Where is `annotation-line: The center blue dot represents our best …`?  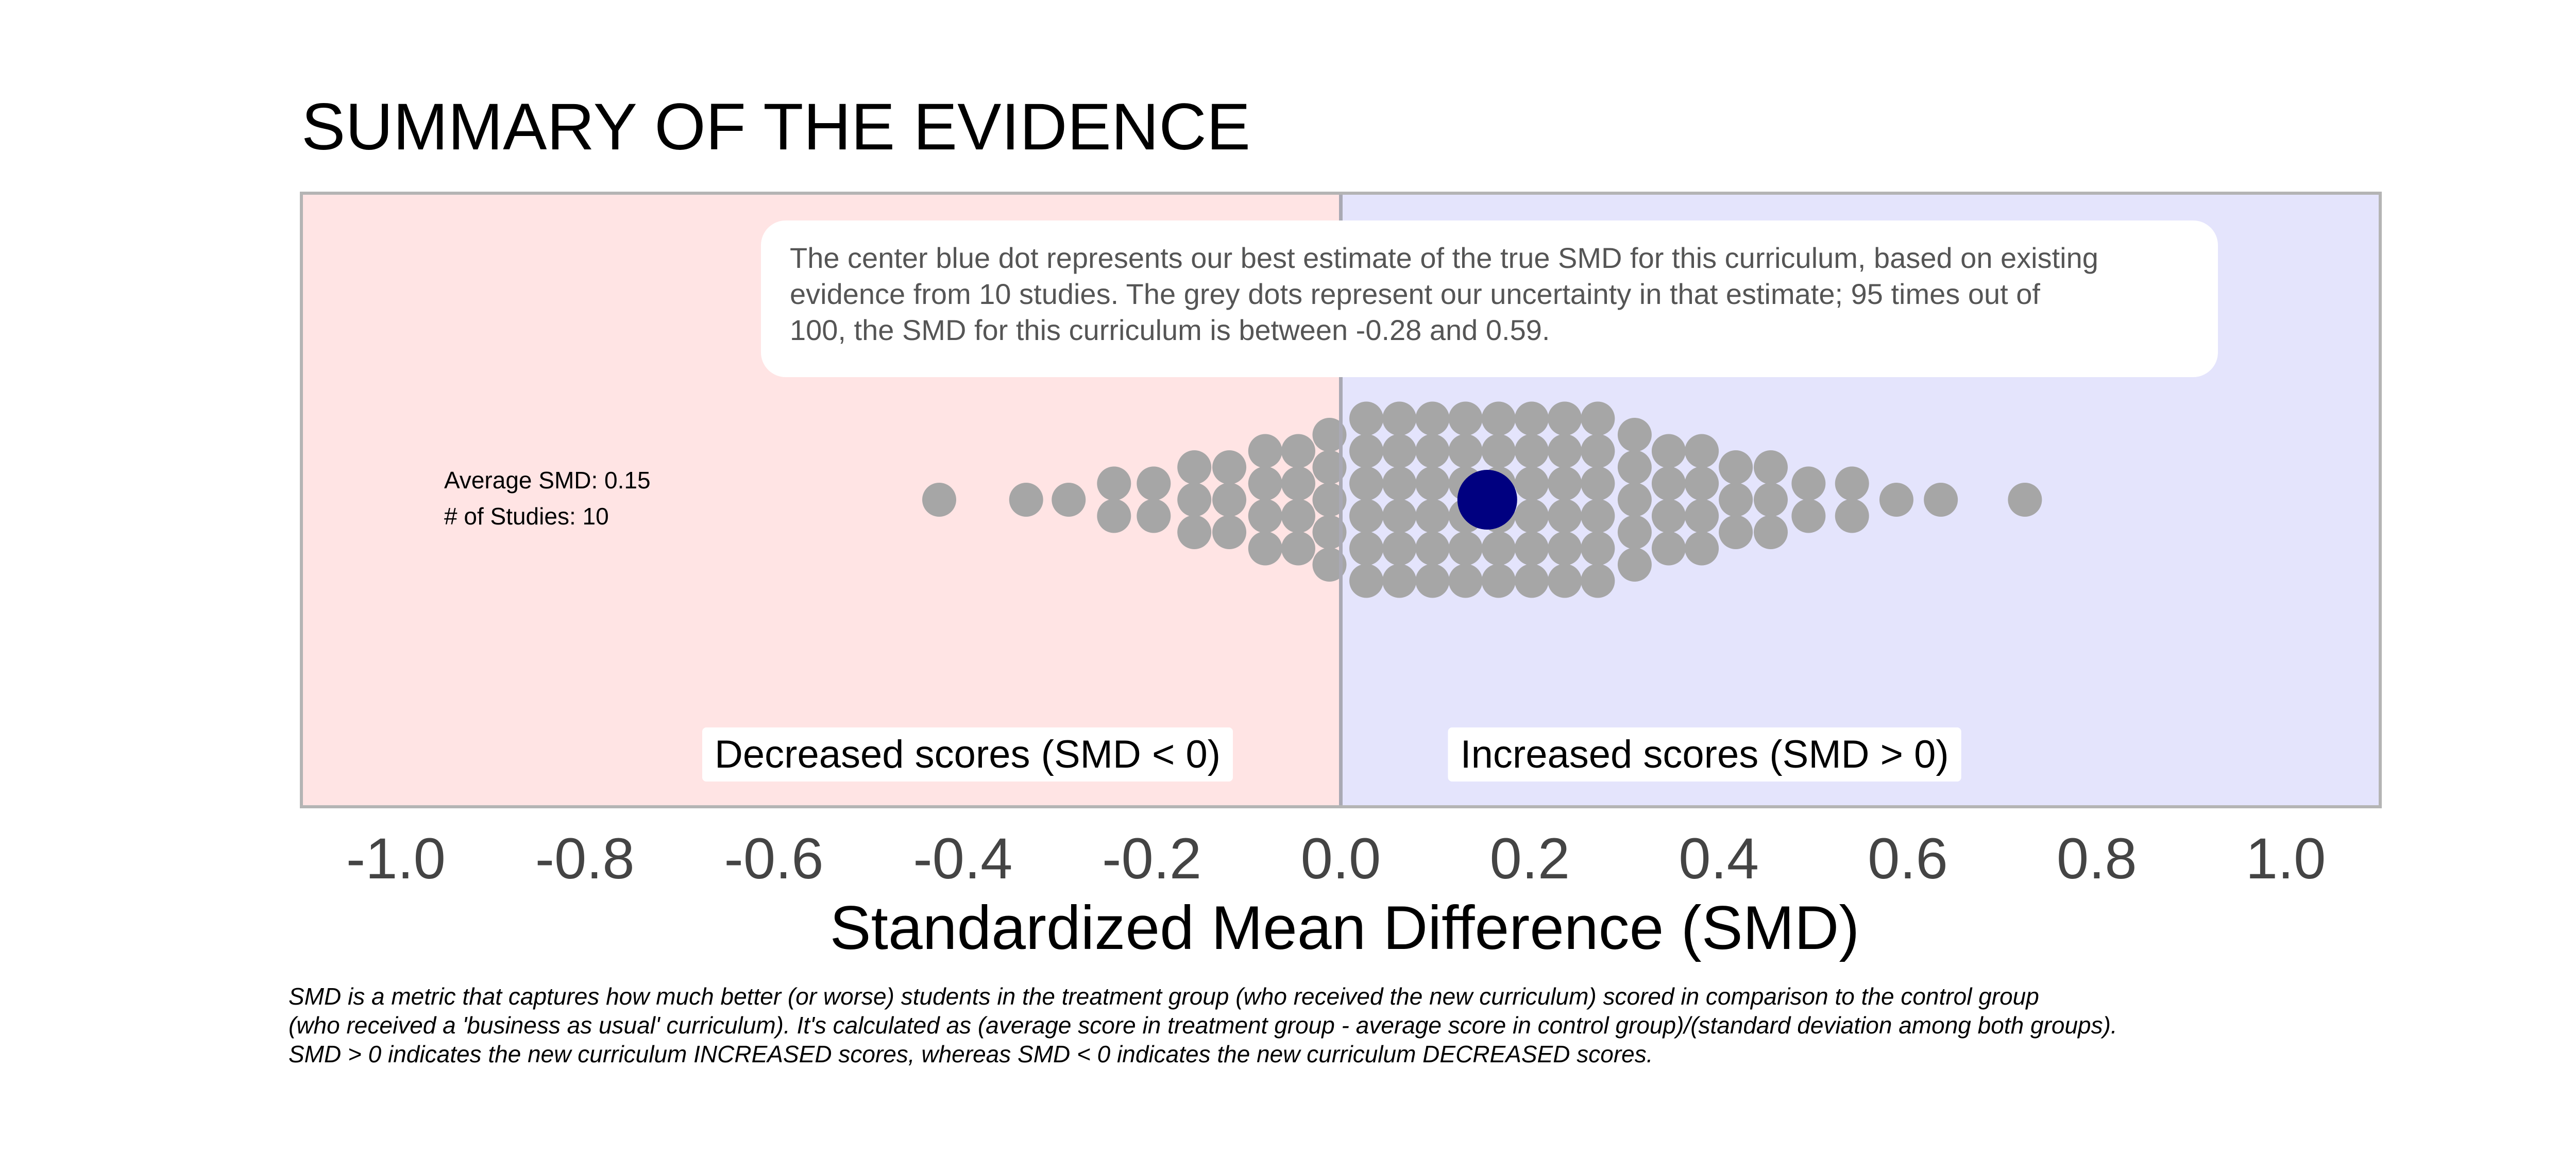 annotation-line: The center blue dot represents our best … is located at coordinates (1444, 258).